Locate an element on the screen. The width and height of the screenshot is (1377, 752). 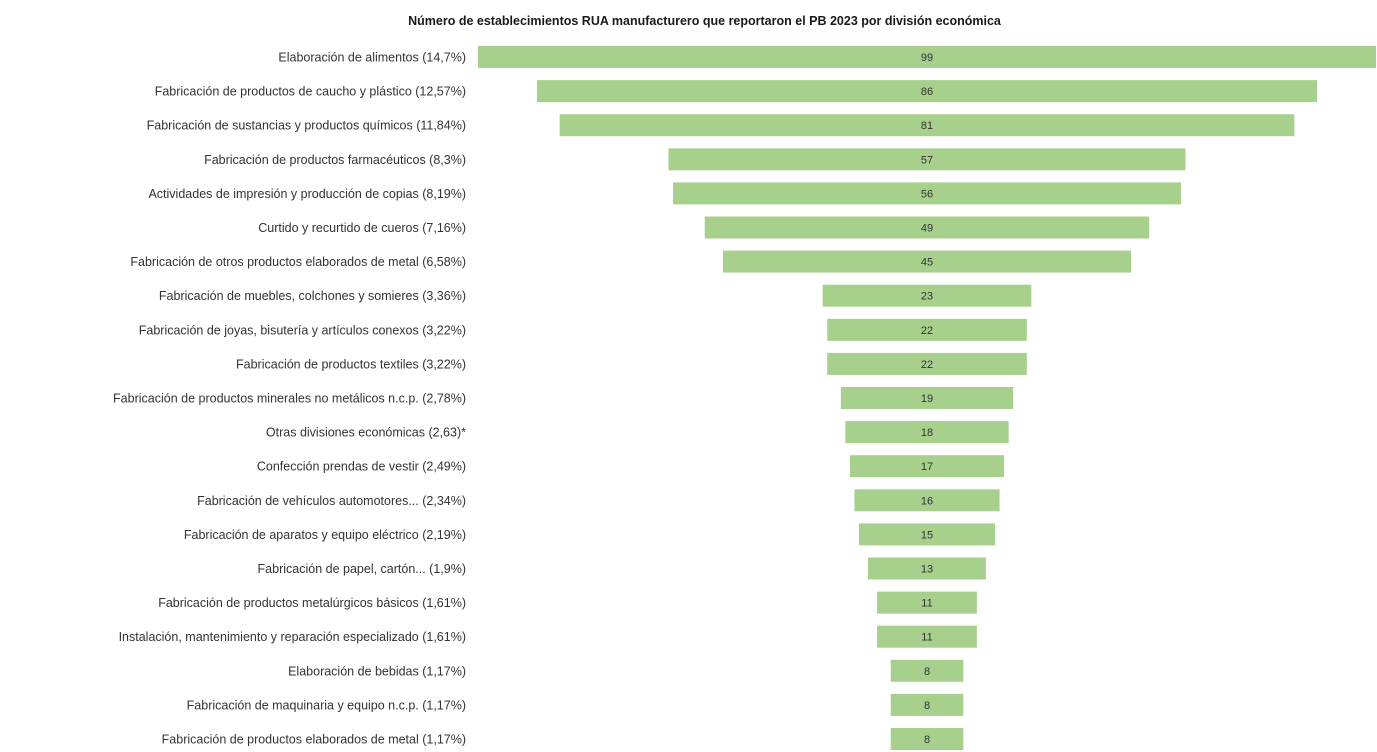
category-label-18: Elaboración de bebidas (1,17%) is located at coordinates (377, 671).